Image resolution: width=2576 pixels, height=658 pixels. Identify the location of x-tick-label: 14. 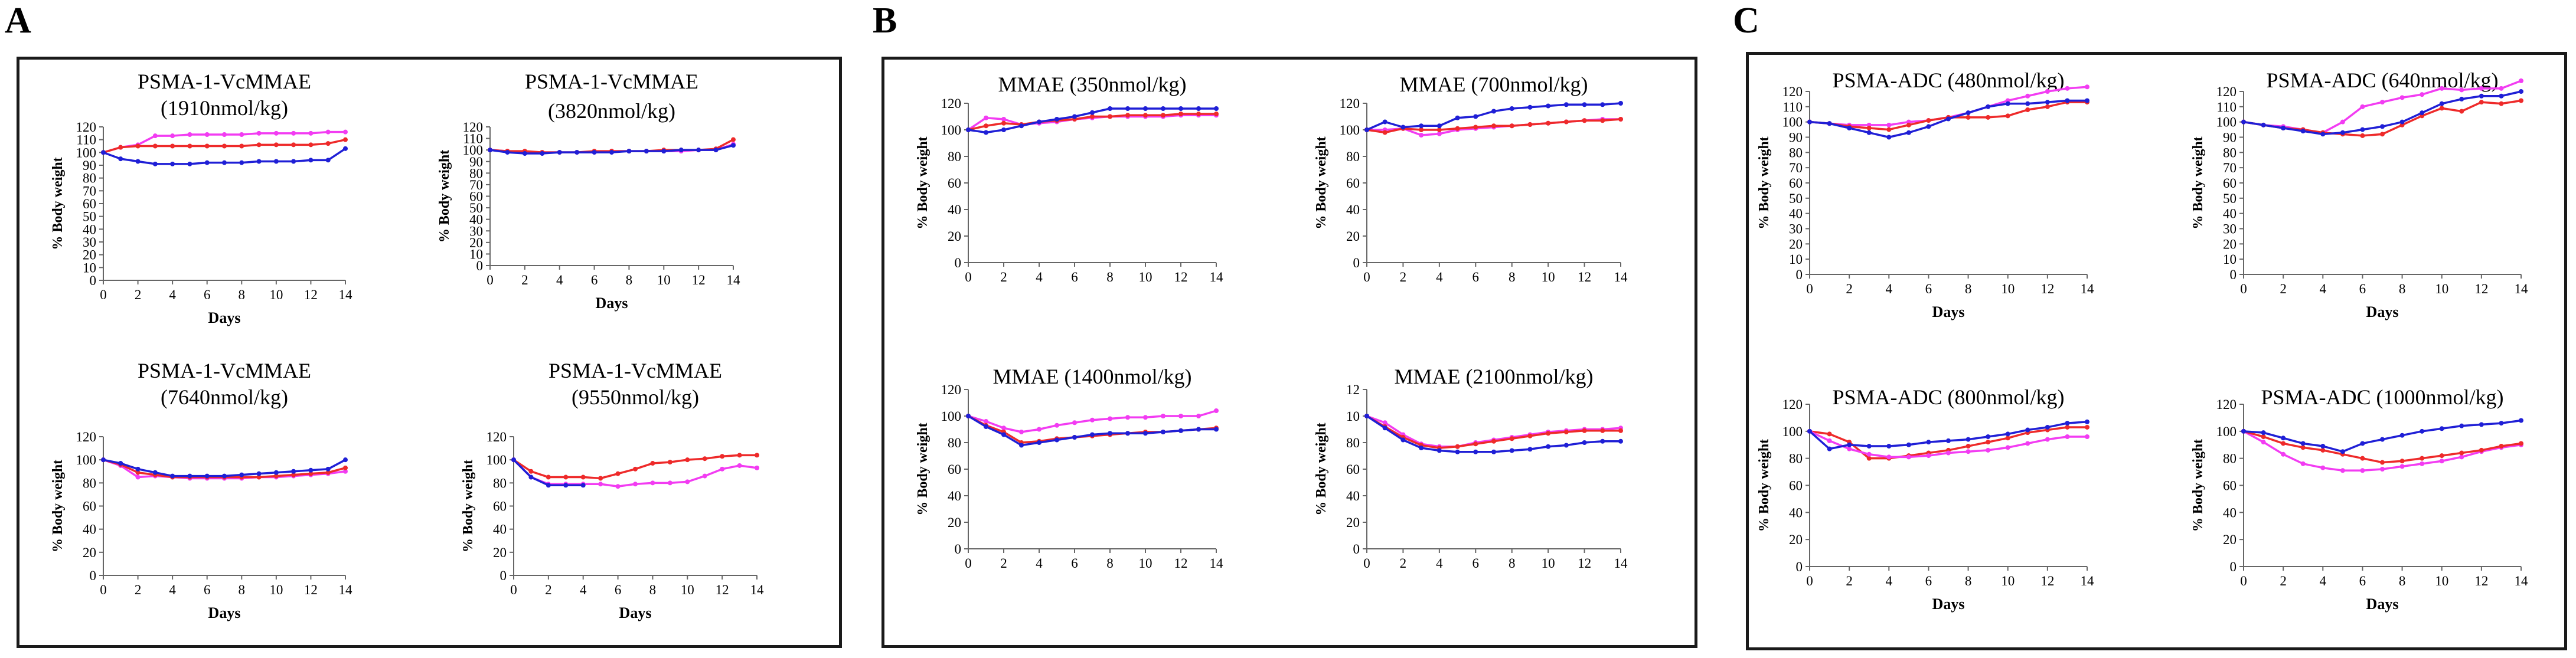
(346, 589).